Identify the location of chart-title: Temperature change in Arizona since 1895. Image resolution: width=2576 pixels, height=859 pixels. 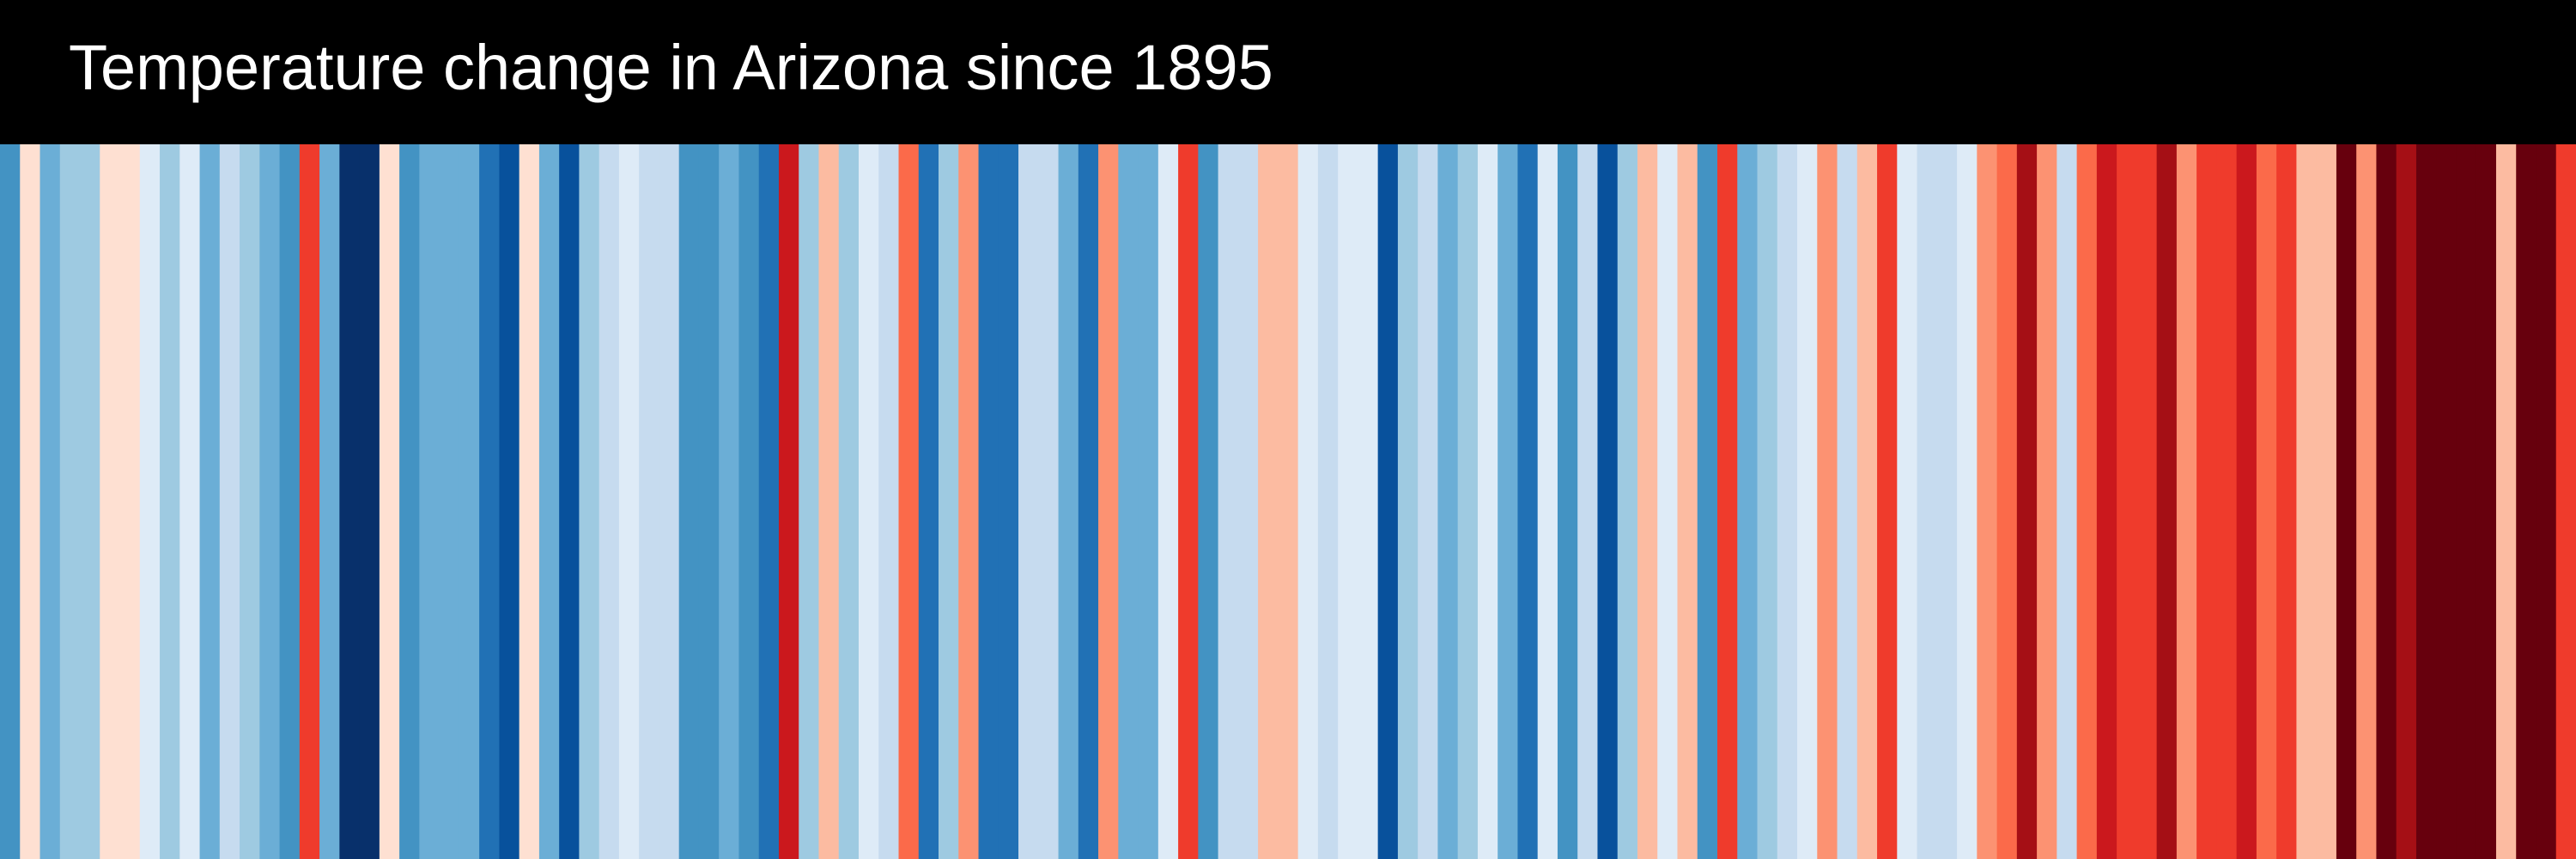
(671, 67).